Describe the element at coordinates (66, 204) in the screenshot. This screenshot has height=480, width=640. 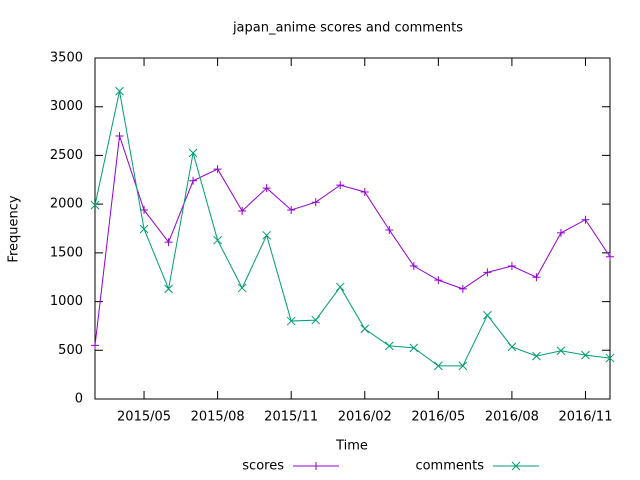
I see `y-tick-label: 2000` at that location.